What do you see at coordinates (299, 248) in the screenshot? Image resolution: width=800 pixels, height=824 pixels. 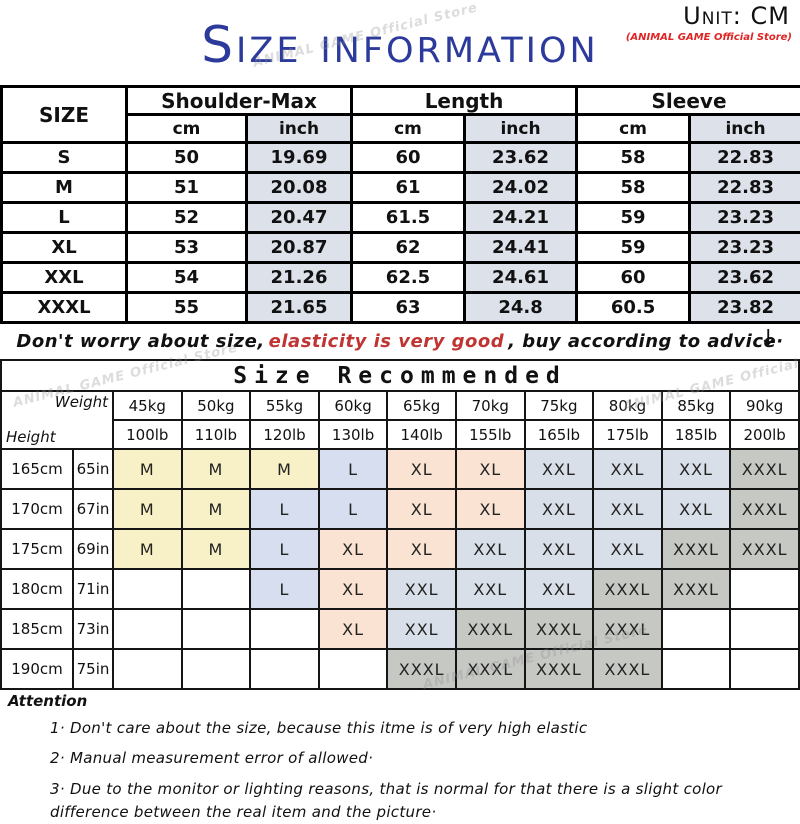 I see `inch-value: 20.87` at bounding box center [299, 248].